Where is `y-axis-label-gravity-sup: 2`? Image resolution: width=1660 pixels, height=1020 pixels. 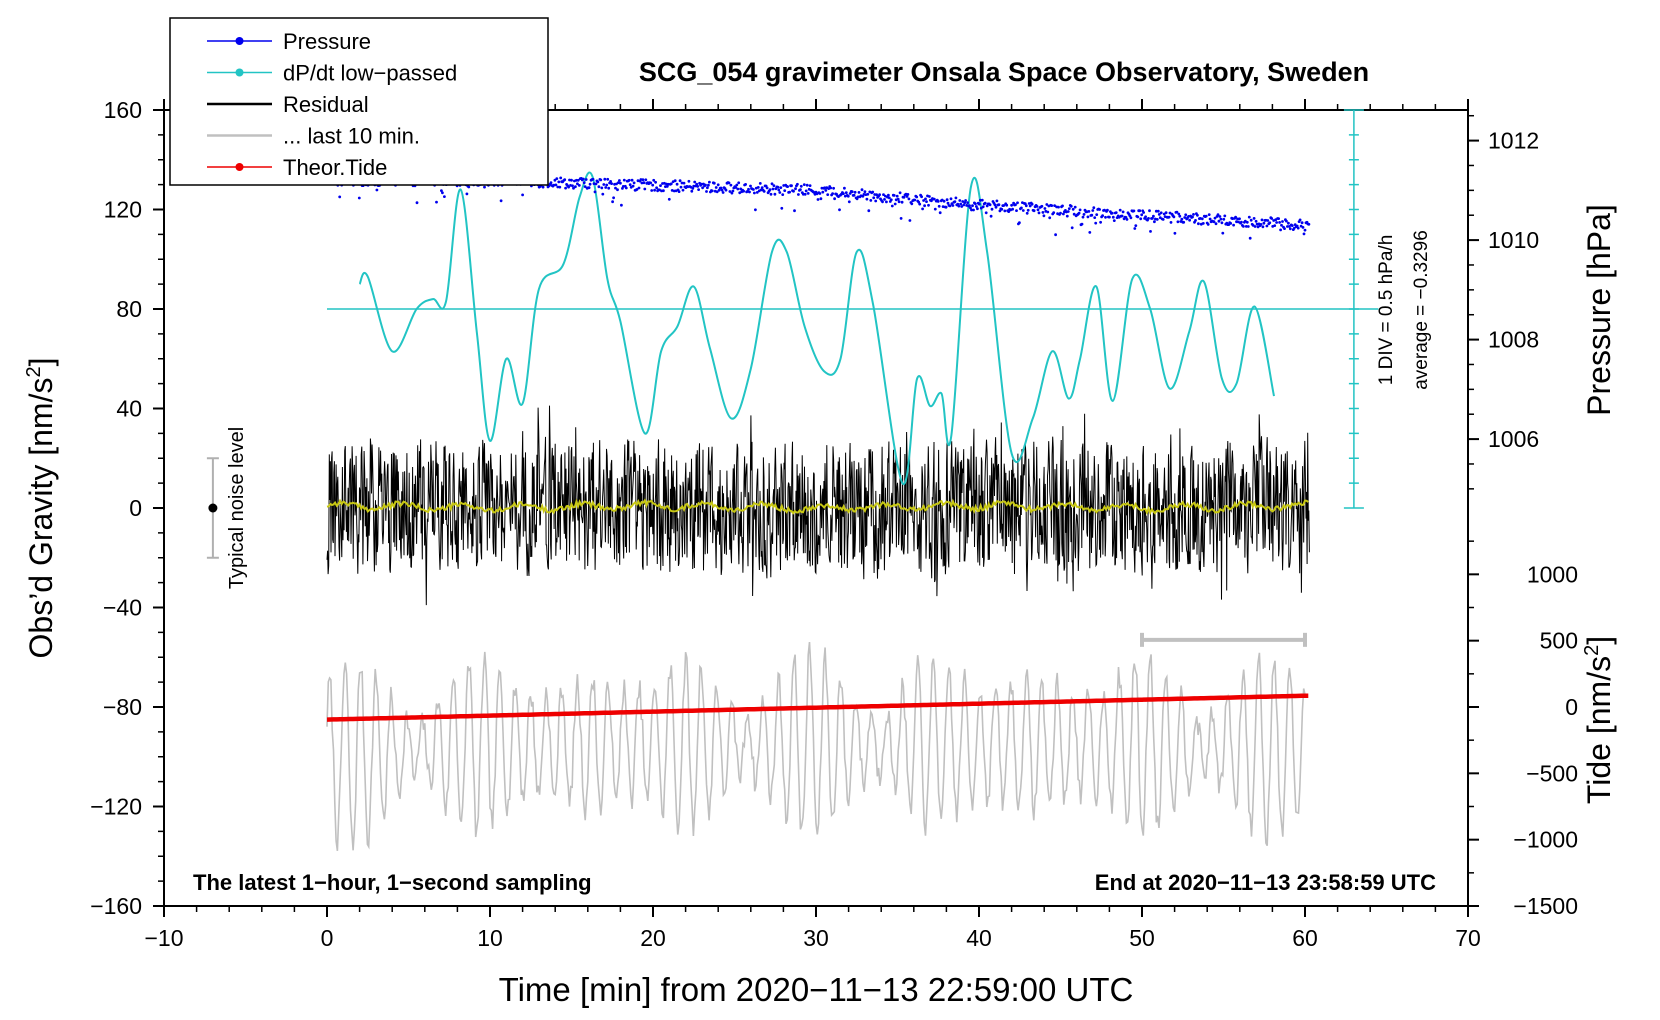
y-axis-label-gravity-sup: 2 is located at coordinates (34, 371).